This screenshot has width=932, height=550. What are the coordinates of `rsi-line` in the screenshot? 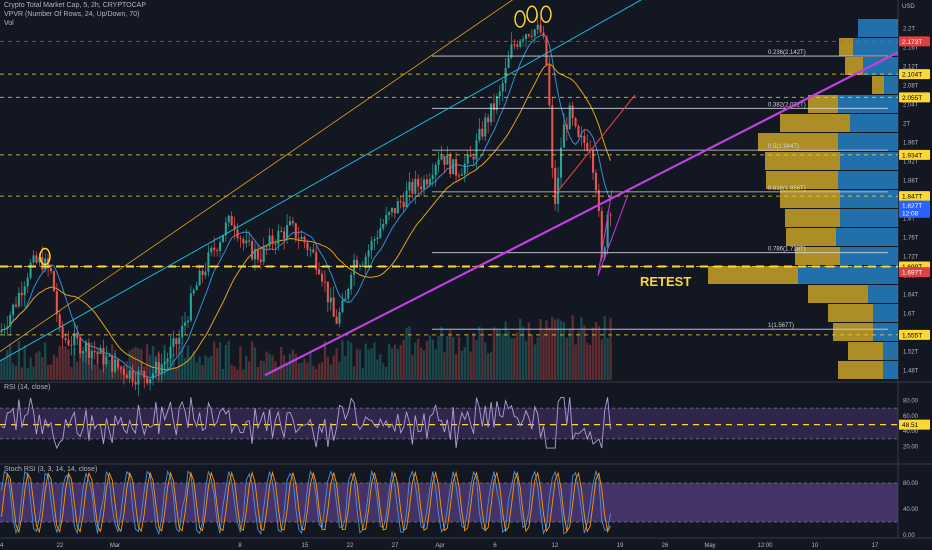 It's located at (306, 423).